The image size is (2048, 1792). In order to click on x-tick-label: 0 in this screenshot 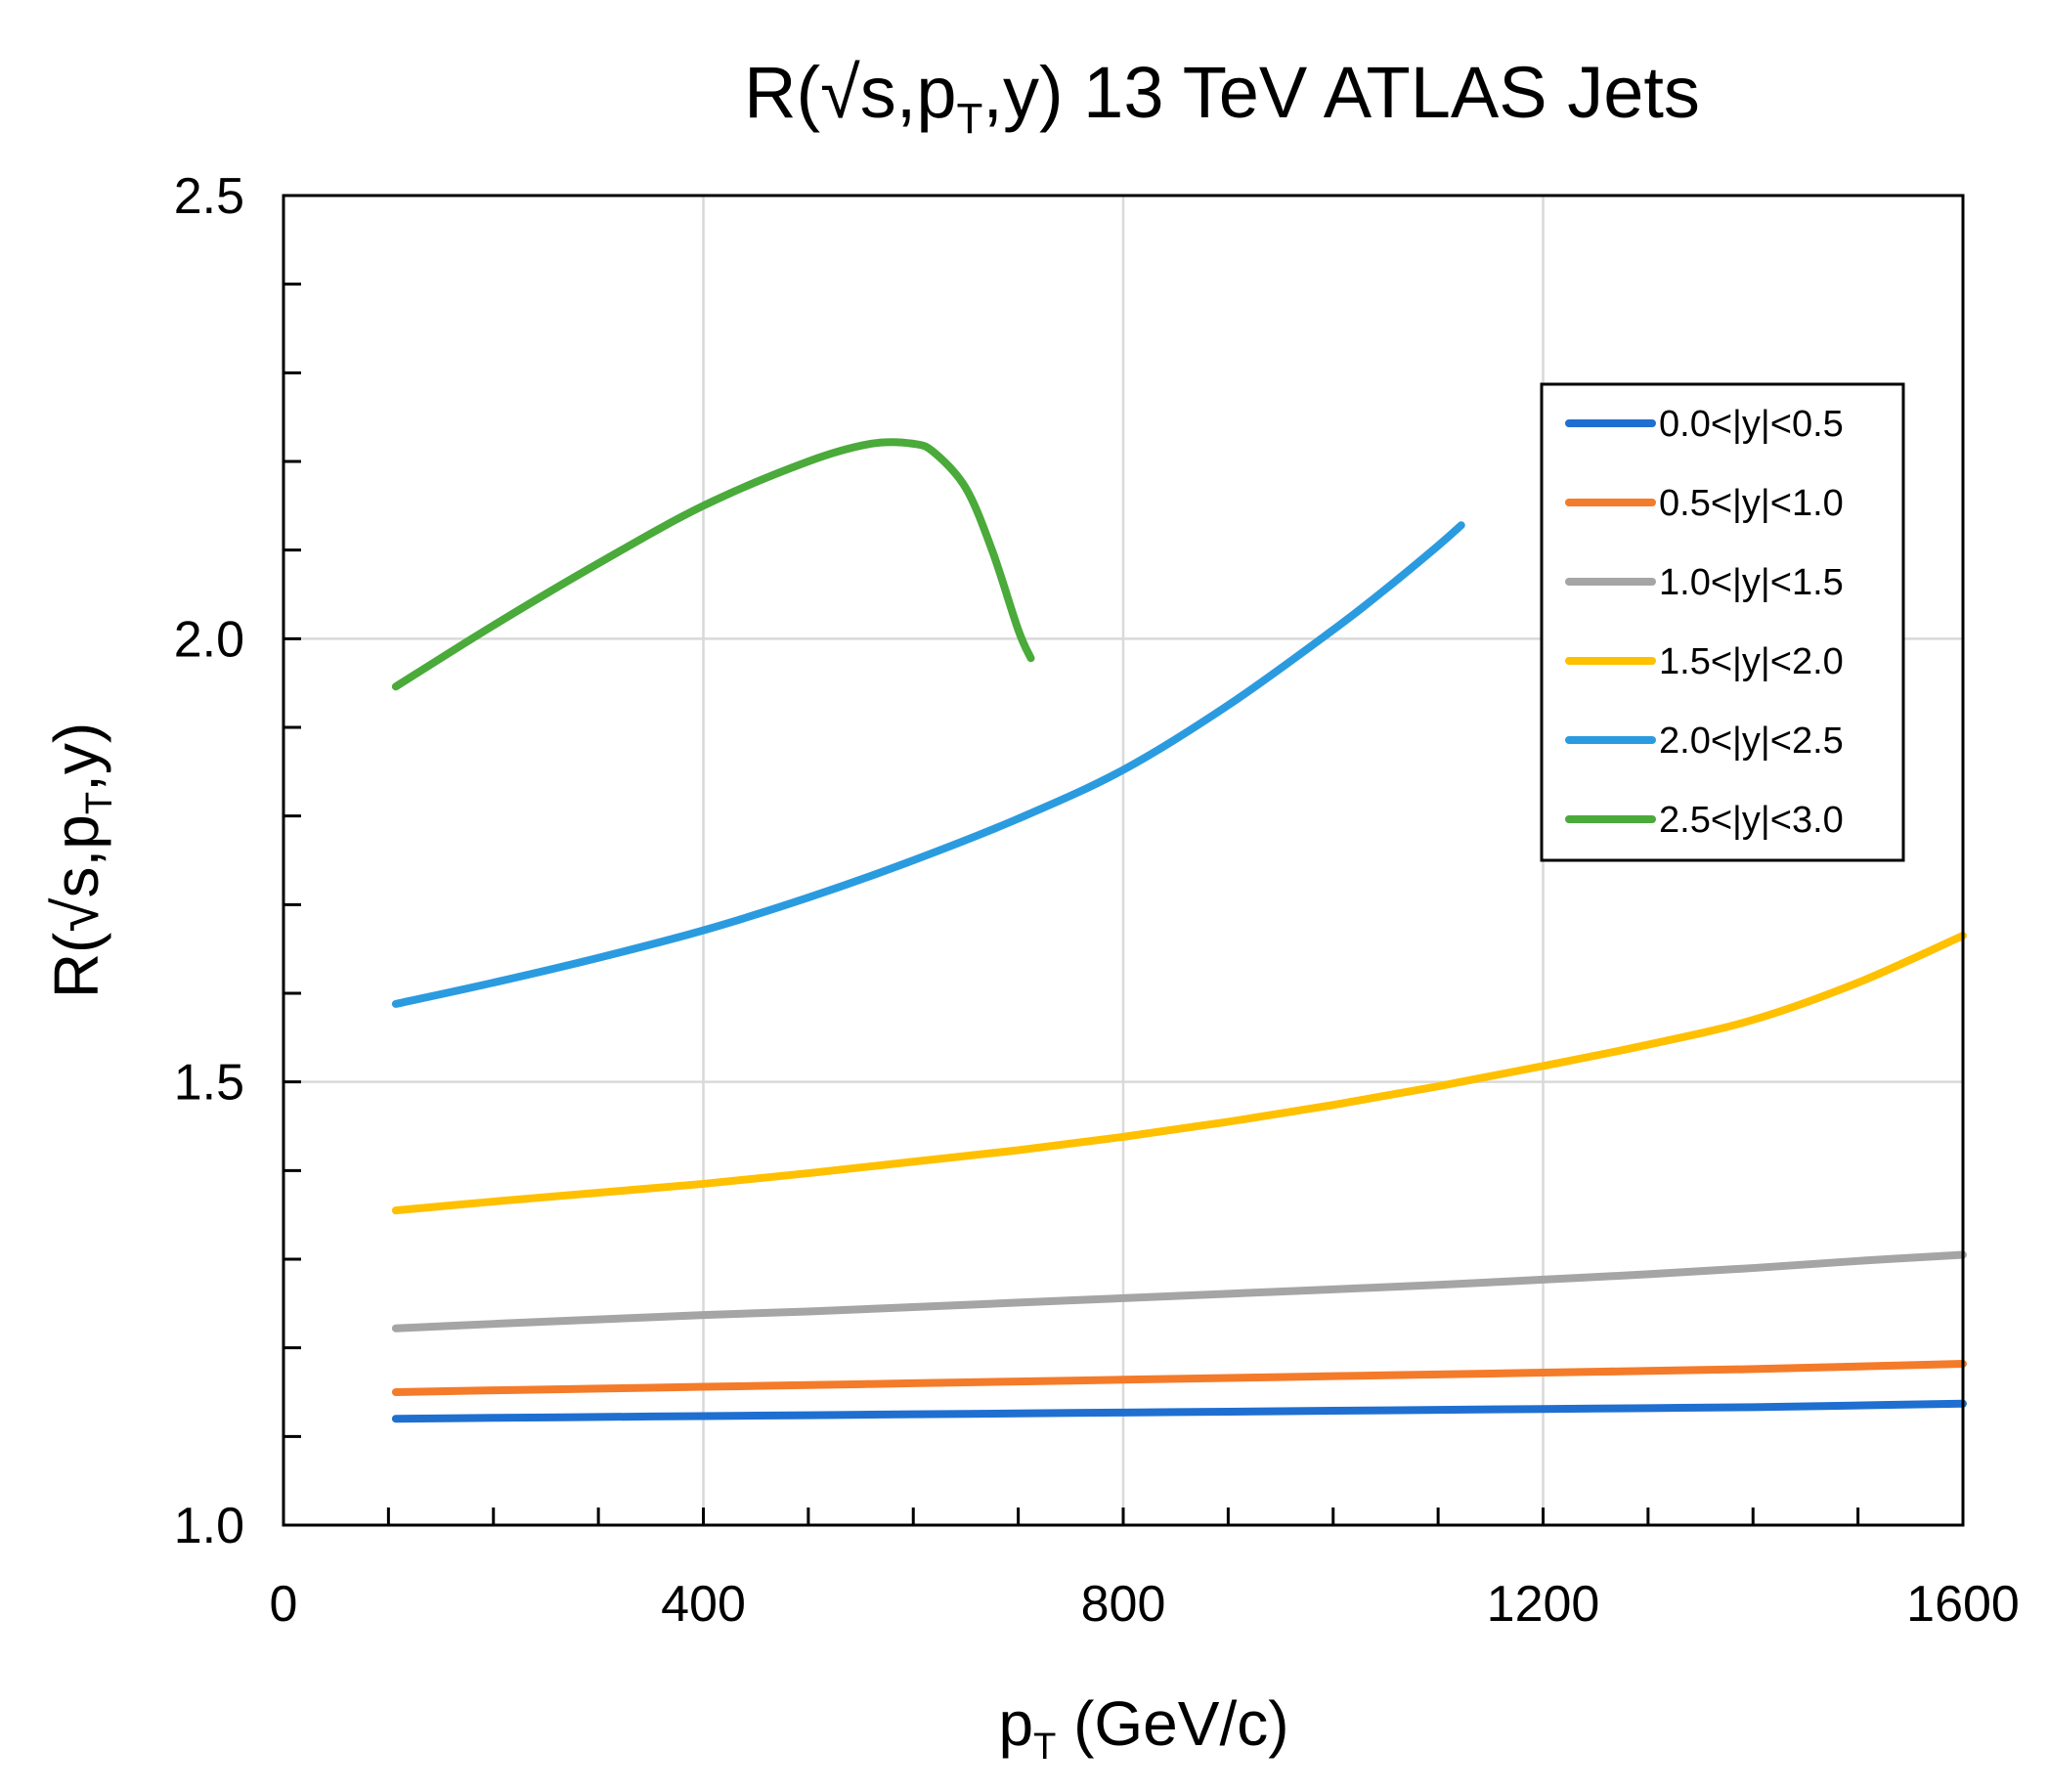, I will do `click(284, 1604)`.